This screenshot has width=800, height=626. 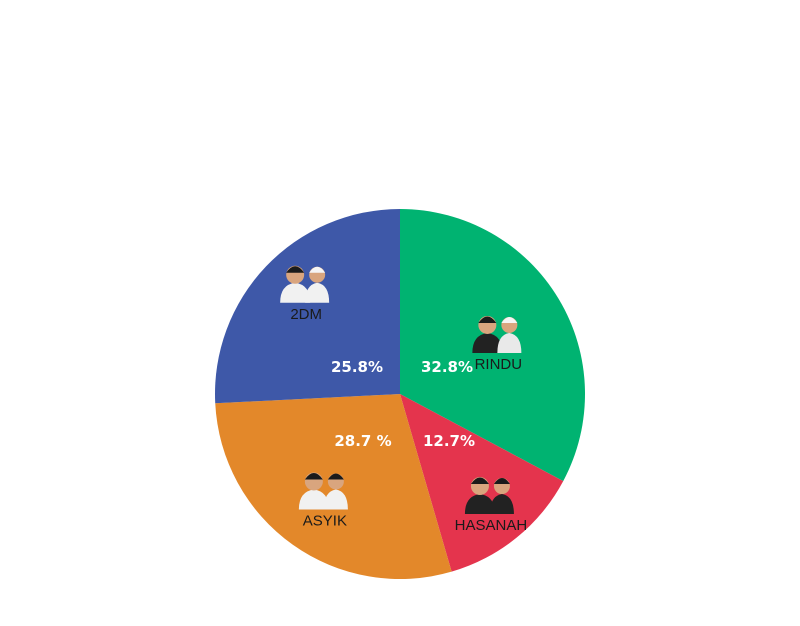 What do you see at coordinates (401, 390) in the screenshot?
I see `candidate-photos` at bounding box center [401, 390].